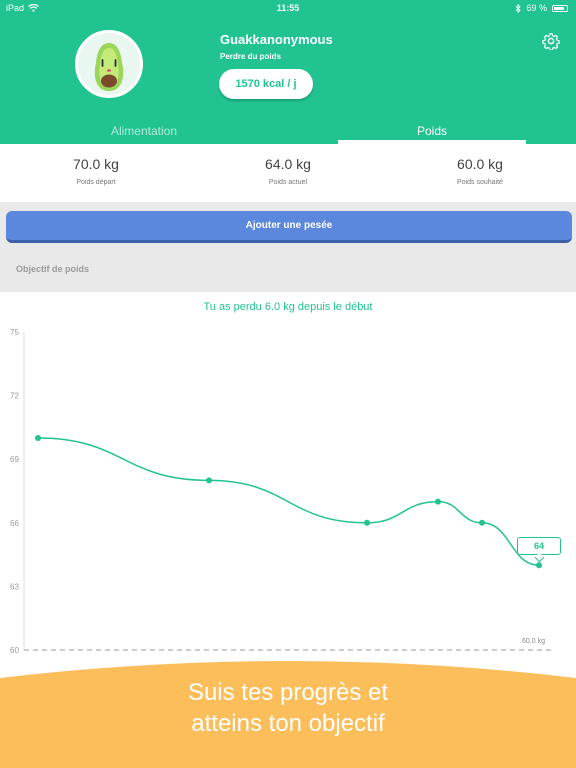  Describe the element at coordinates (14, 523) in the screenshot. I see `y-tick-label: 66` at that location.